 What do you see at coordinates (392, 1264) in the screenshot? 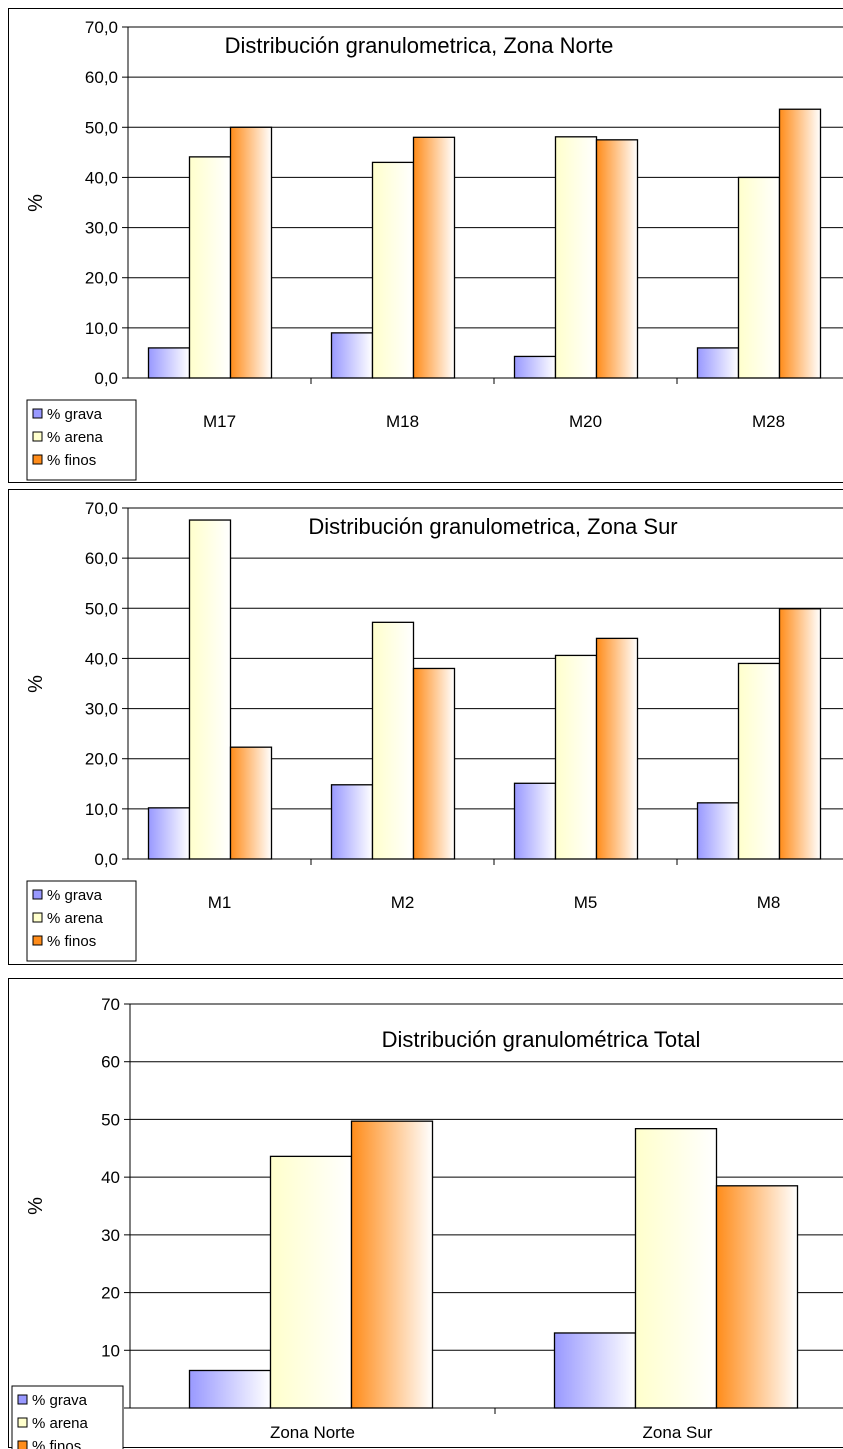
I see `bar-finos-zona-norte` at bounding box center [392, 1264].